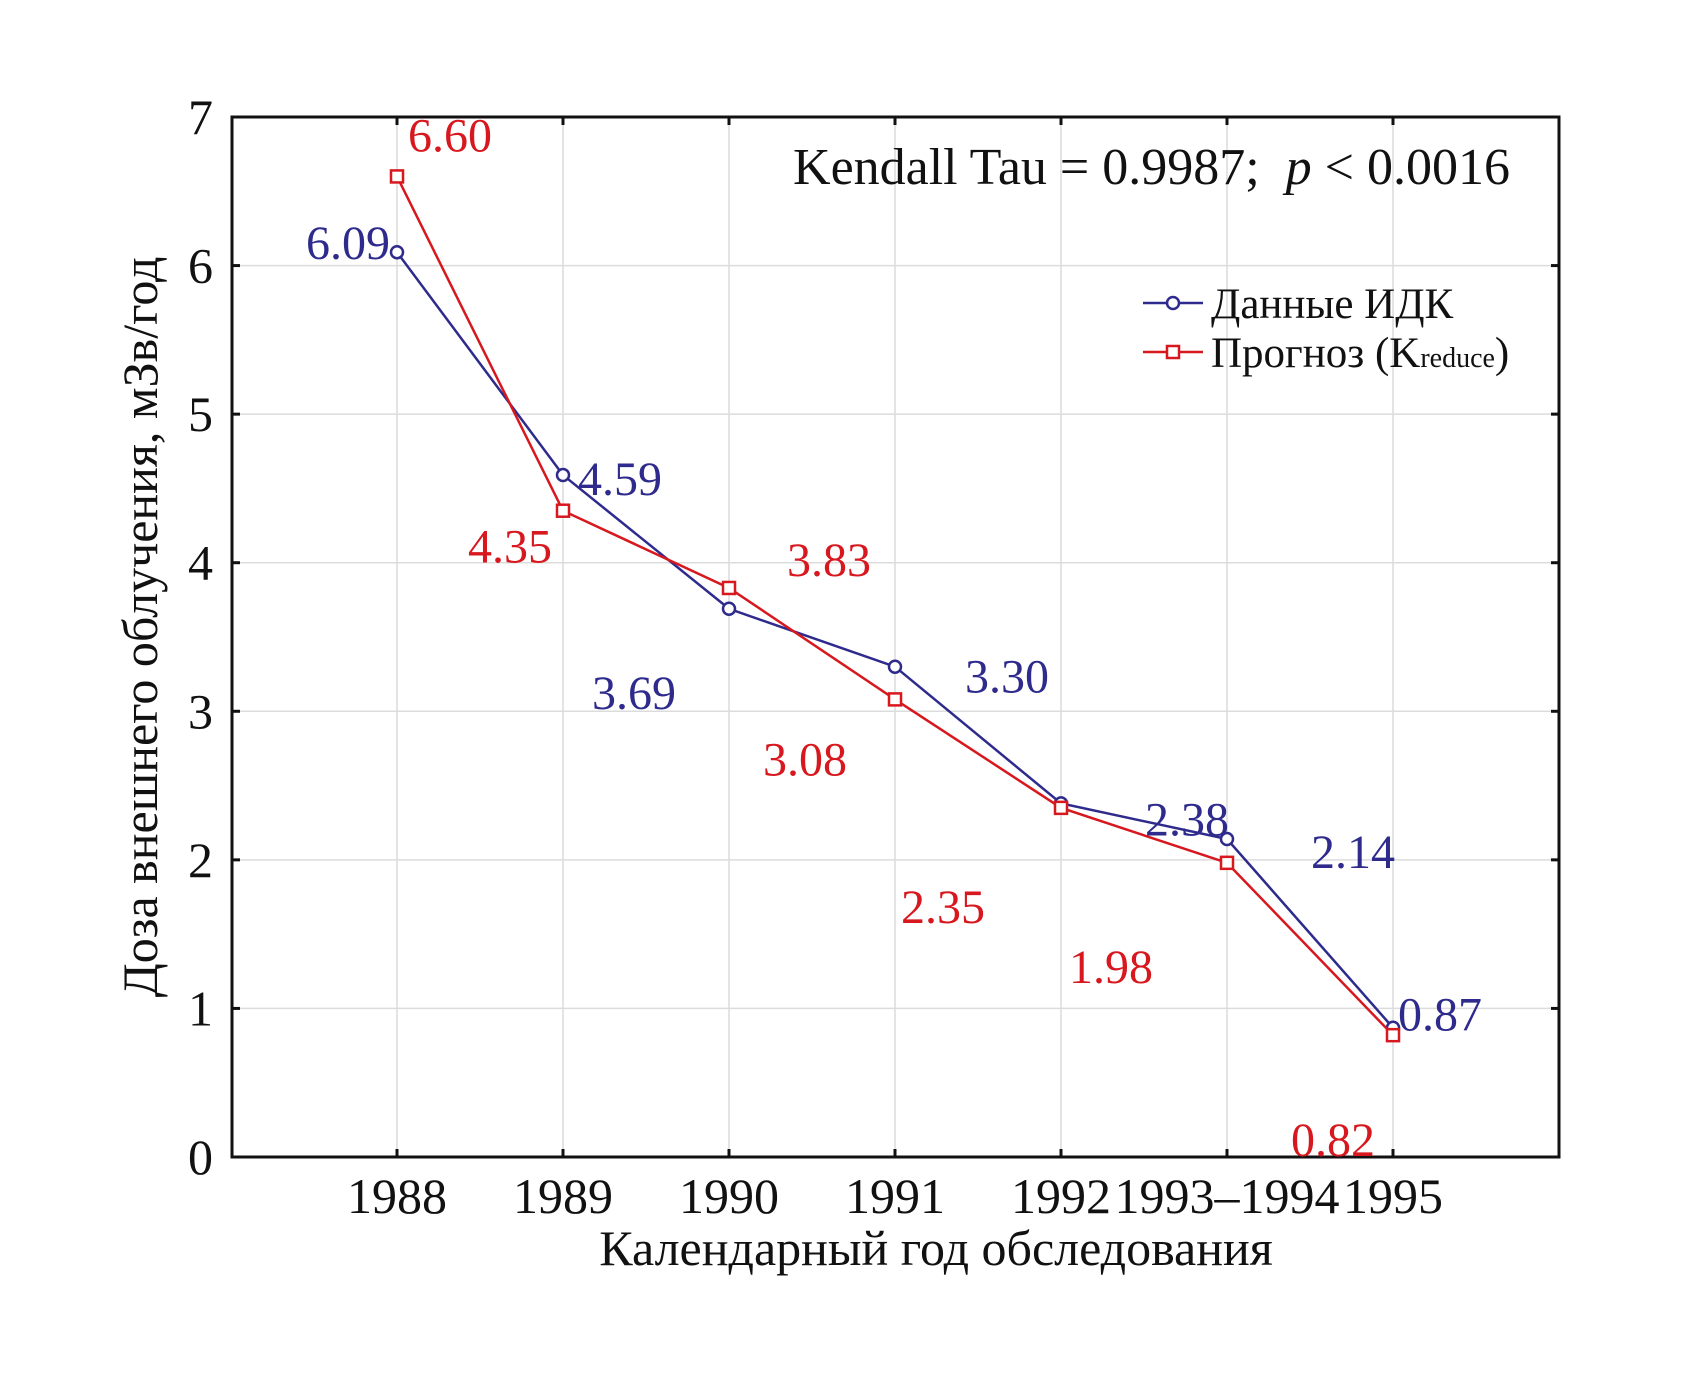 The image size is (1694, 1384). I want to click on y-tick-label: 7, so click(200, 117).